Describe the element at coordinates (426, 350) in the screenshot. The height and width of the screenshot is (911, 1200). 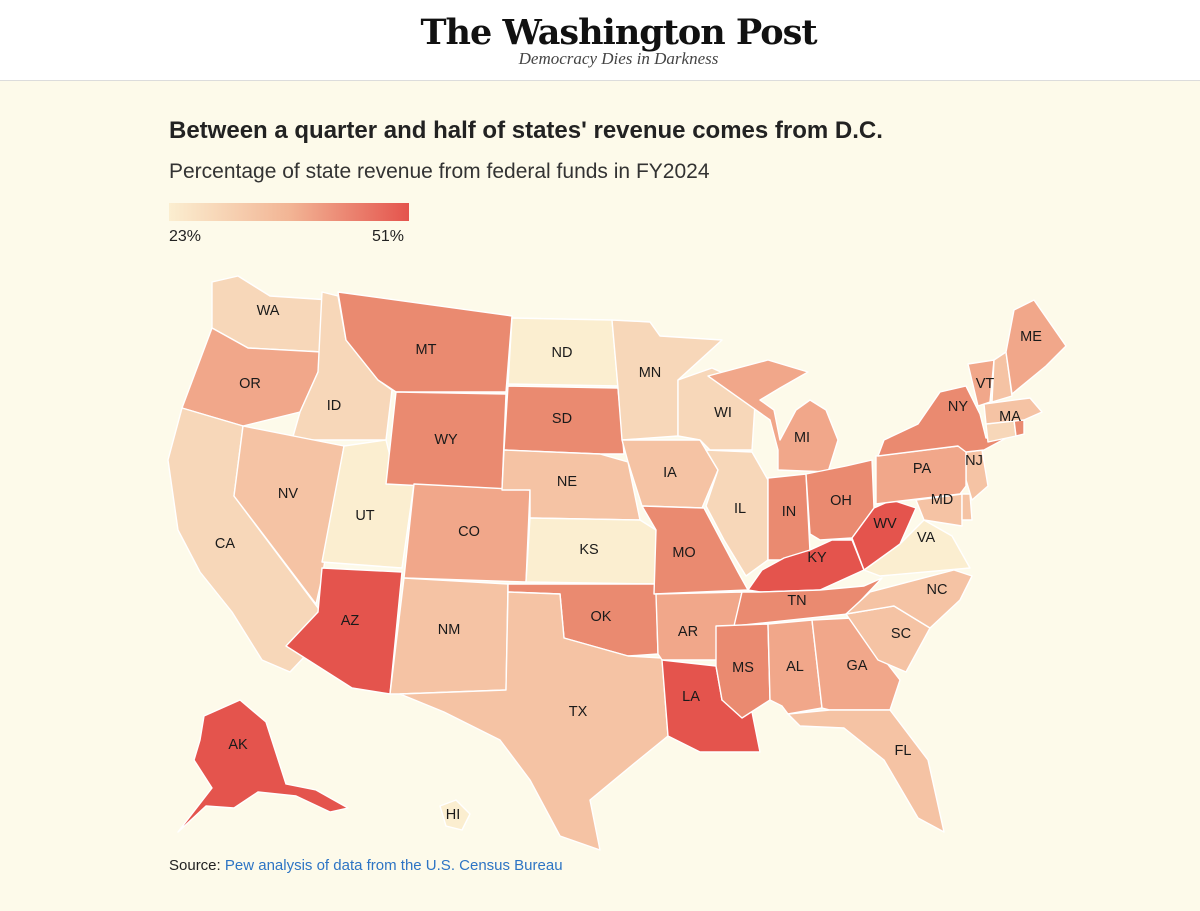
I see `state-label-mt: MT` at that location.